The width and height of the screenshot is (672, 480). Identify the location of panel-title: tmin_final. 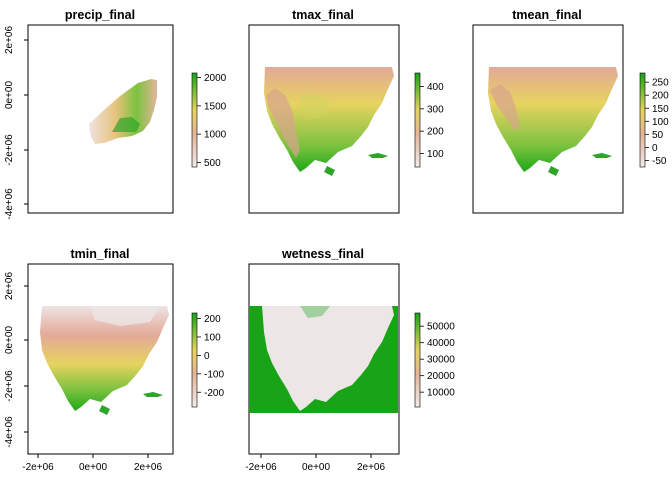
(99, 254).